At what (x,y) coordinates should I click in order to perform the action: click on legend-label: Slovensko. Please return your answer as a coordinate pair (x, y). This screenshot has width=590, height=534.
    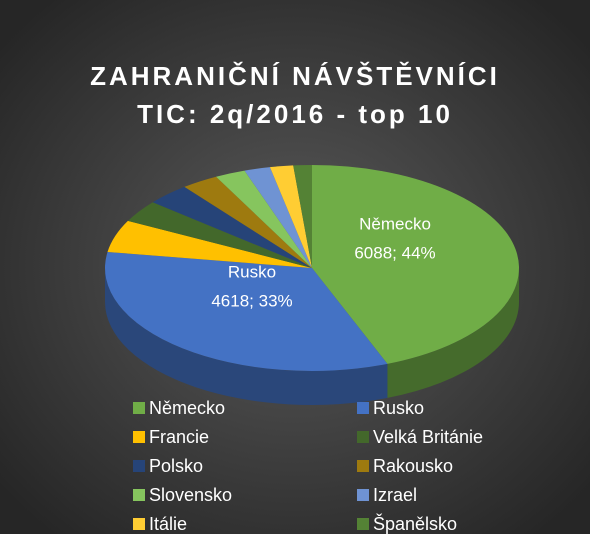
    Looking at the image, I should click on (190, 495).